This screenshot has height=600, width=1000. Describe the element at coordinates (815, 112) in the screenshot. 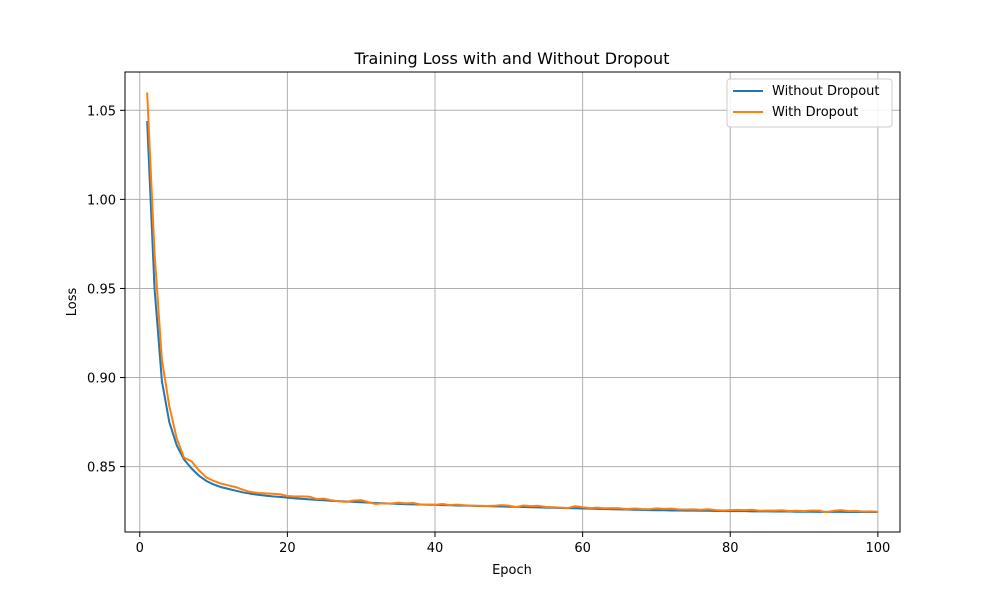

I see `legend-label-with-dropout: With Dropout` at that location.